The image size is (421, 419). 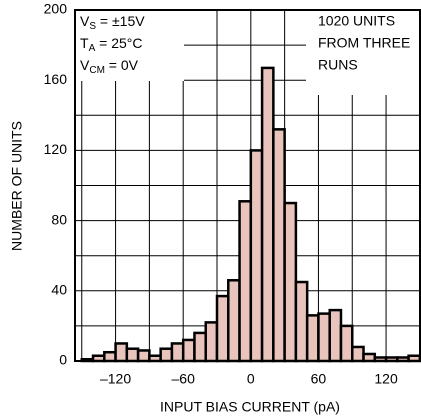 I want to click on annotation: TA = 25°C, so click(x=111, y=44).